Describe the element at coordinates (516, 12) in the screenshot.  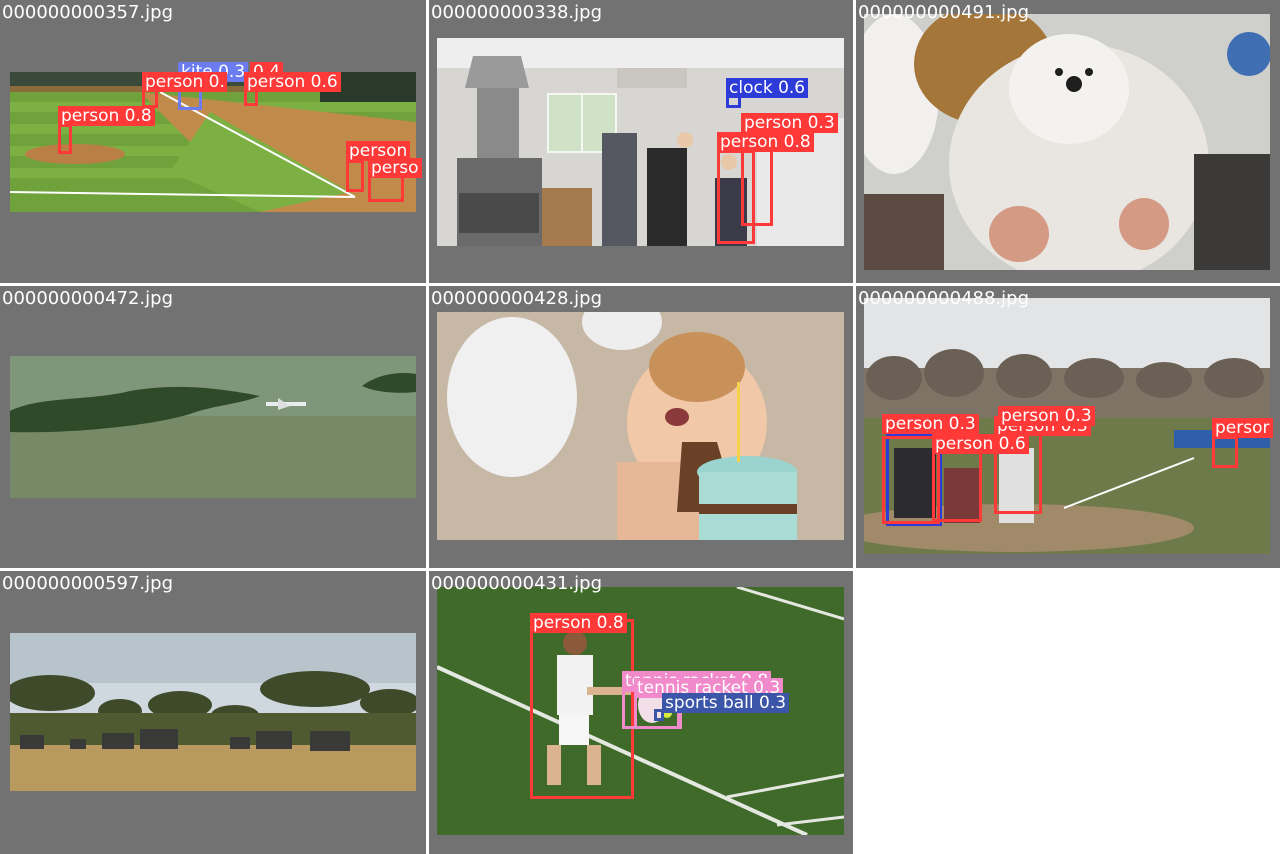
I see `tile-filename: 000000000338.jpg` at that location.